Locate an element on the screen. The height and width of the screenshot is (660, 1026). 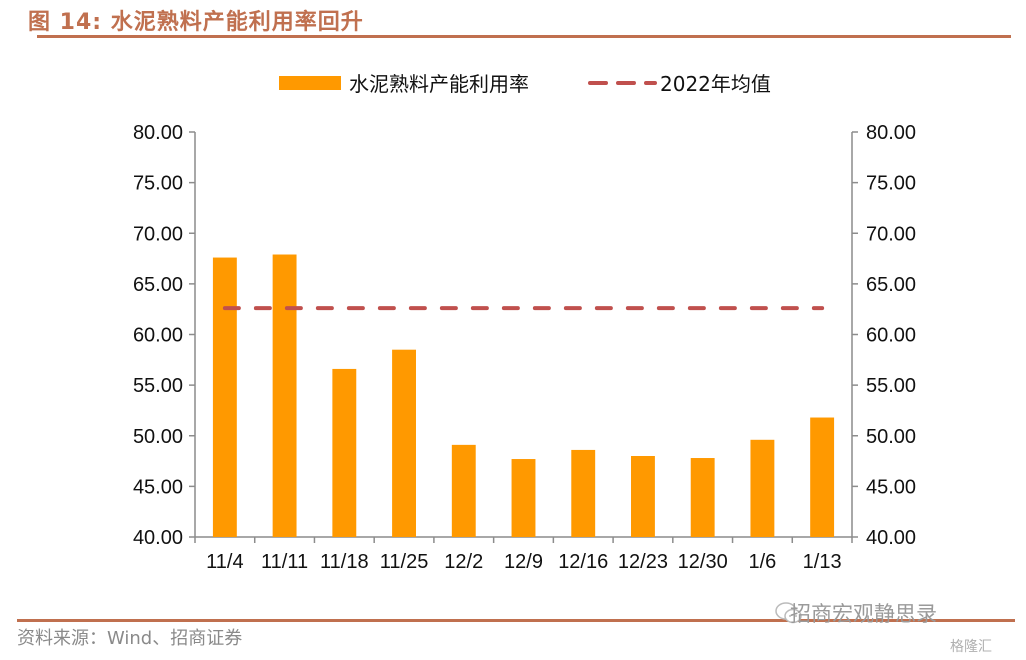
legend-label-bar: 水泥熟料产能利用率 is located at coordinates (439, 84).